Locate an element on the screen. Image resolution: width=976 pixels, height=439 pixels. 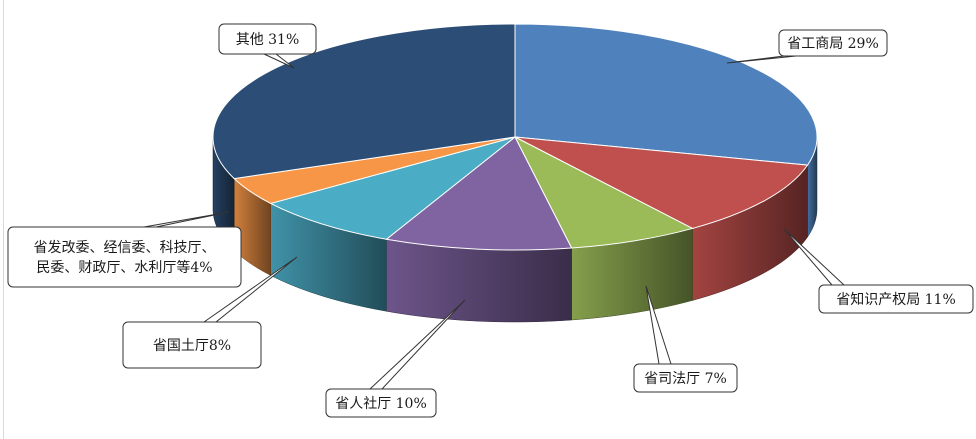
slice-label-4: 省国土厅8% is located at coordinates (192, 346).